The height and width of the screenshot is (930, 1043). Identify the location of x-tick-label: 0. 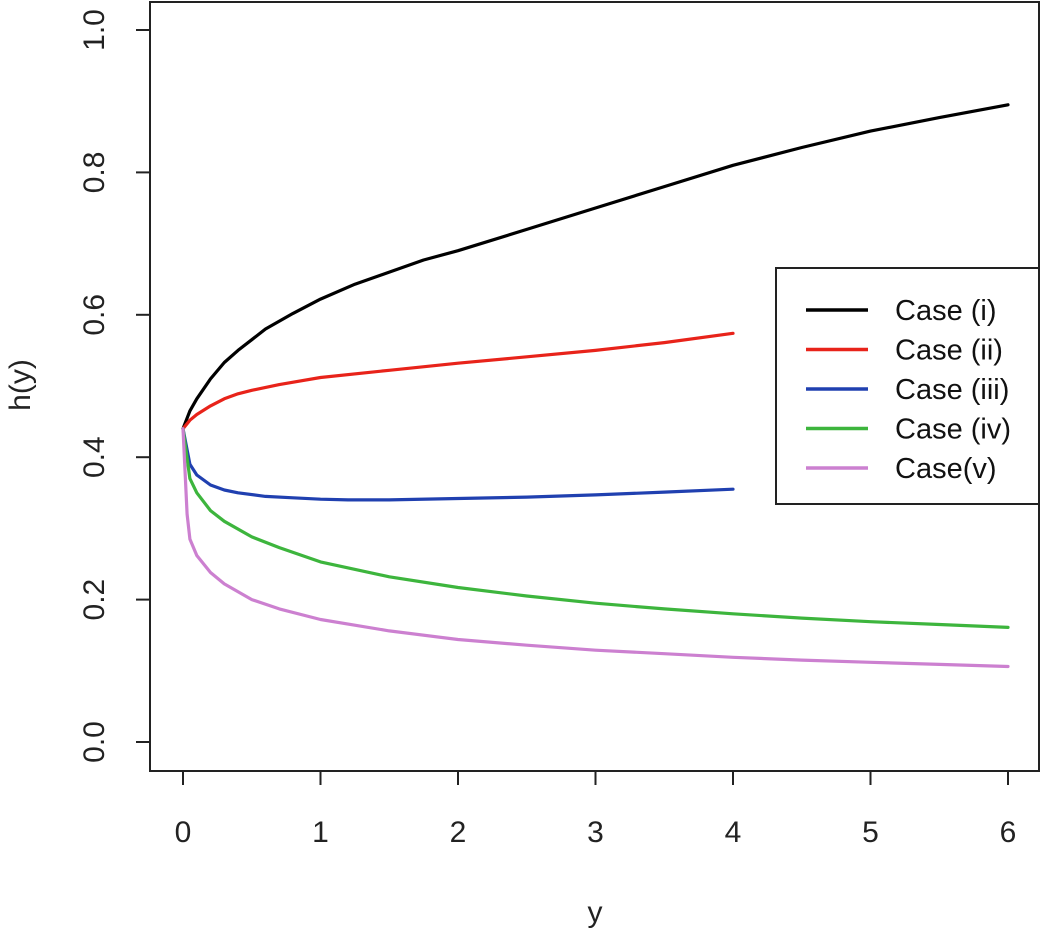
(183, 832).